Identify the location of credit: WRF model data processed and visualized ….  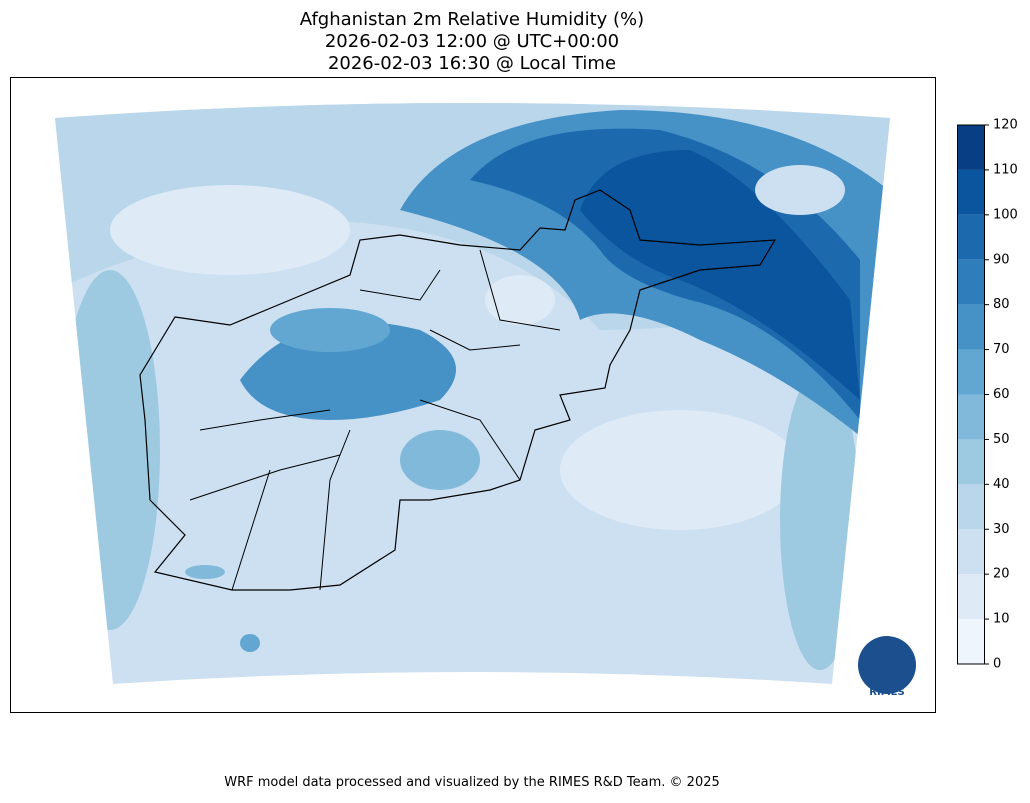
(472, 782).